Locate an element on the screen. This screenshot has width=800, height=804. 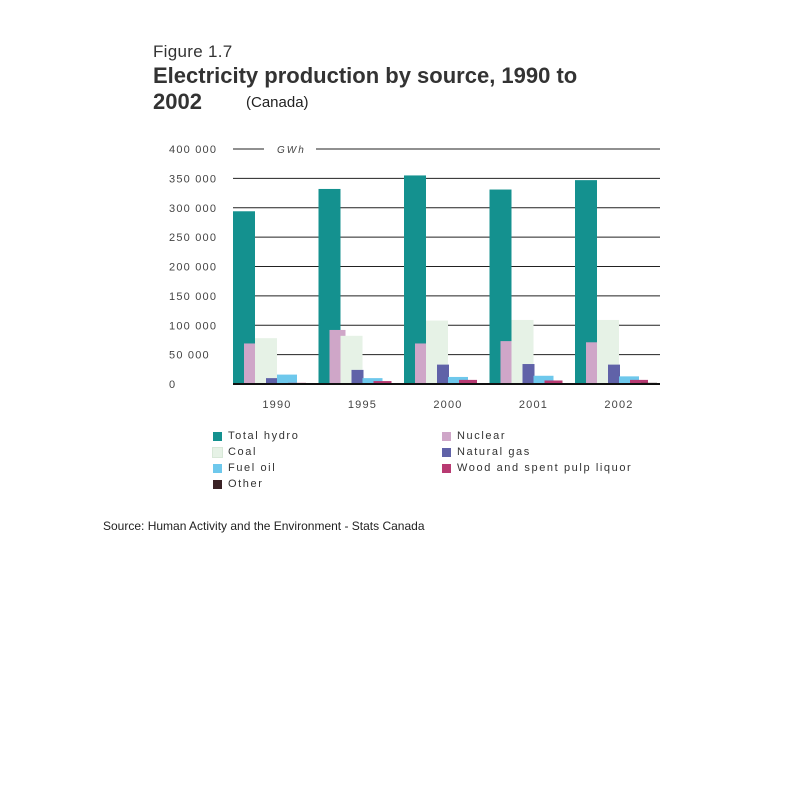
legend-item-coal: Coal is located at coordinates (235, 452).